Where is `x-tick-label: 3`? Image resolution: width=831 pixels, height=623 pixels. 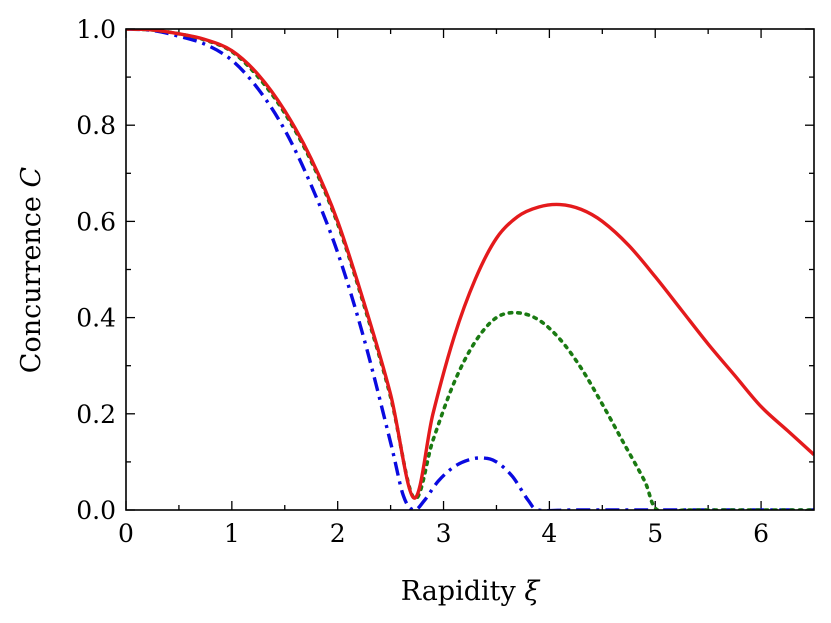 x-tick-label: 3 is located at coordinates (444, 533).